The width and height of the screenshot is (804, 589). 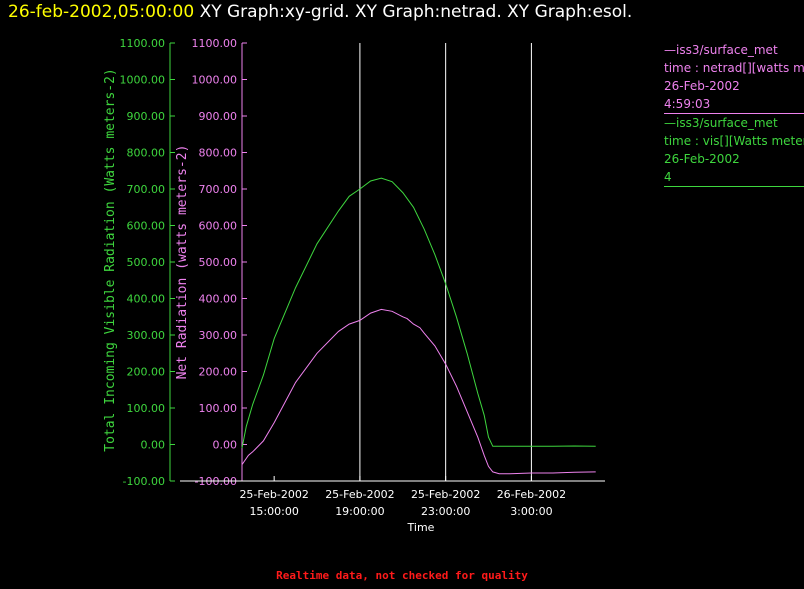 What do you see at coordinates (531, 511) in the screenshot?
I see `x-tick-time: 3:00:00` at bounding box center [531, 511].